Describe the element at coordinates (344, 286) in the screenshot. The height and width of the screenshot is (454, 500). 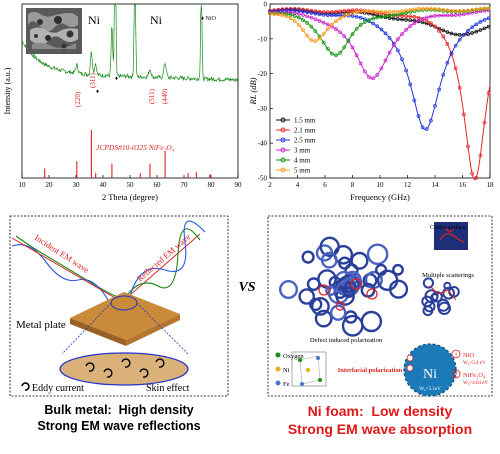
I see `ni-foam-network` at that location.